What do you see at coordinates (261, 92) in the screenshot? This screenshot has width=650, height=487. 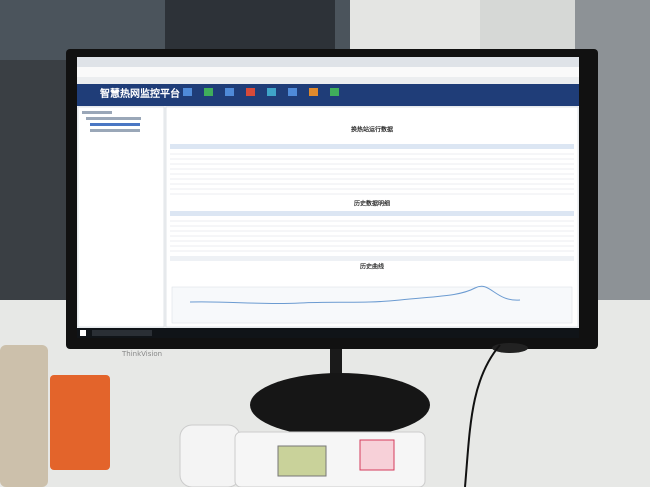 I see `nav-icons` at bounding box center [261, 92].